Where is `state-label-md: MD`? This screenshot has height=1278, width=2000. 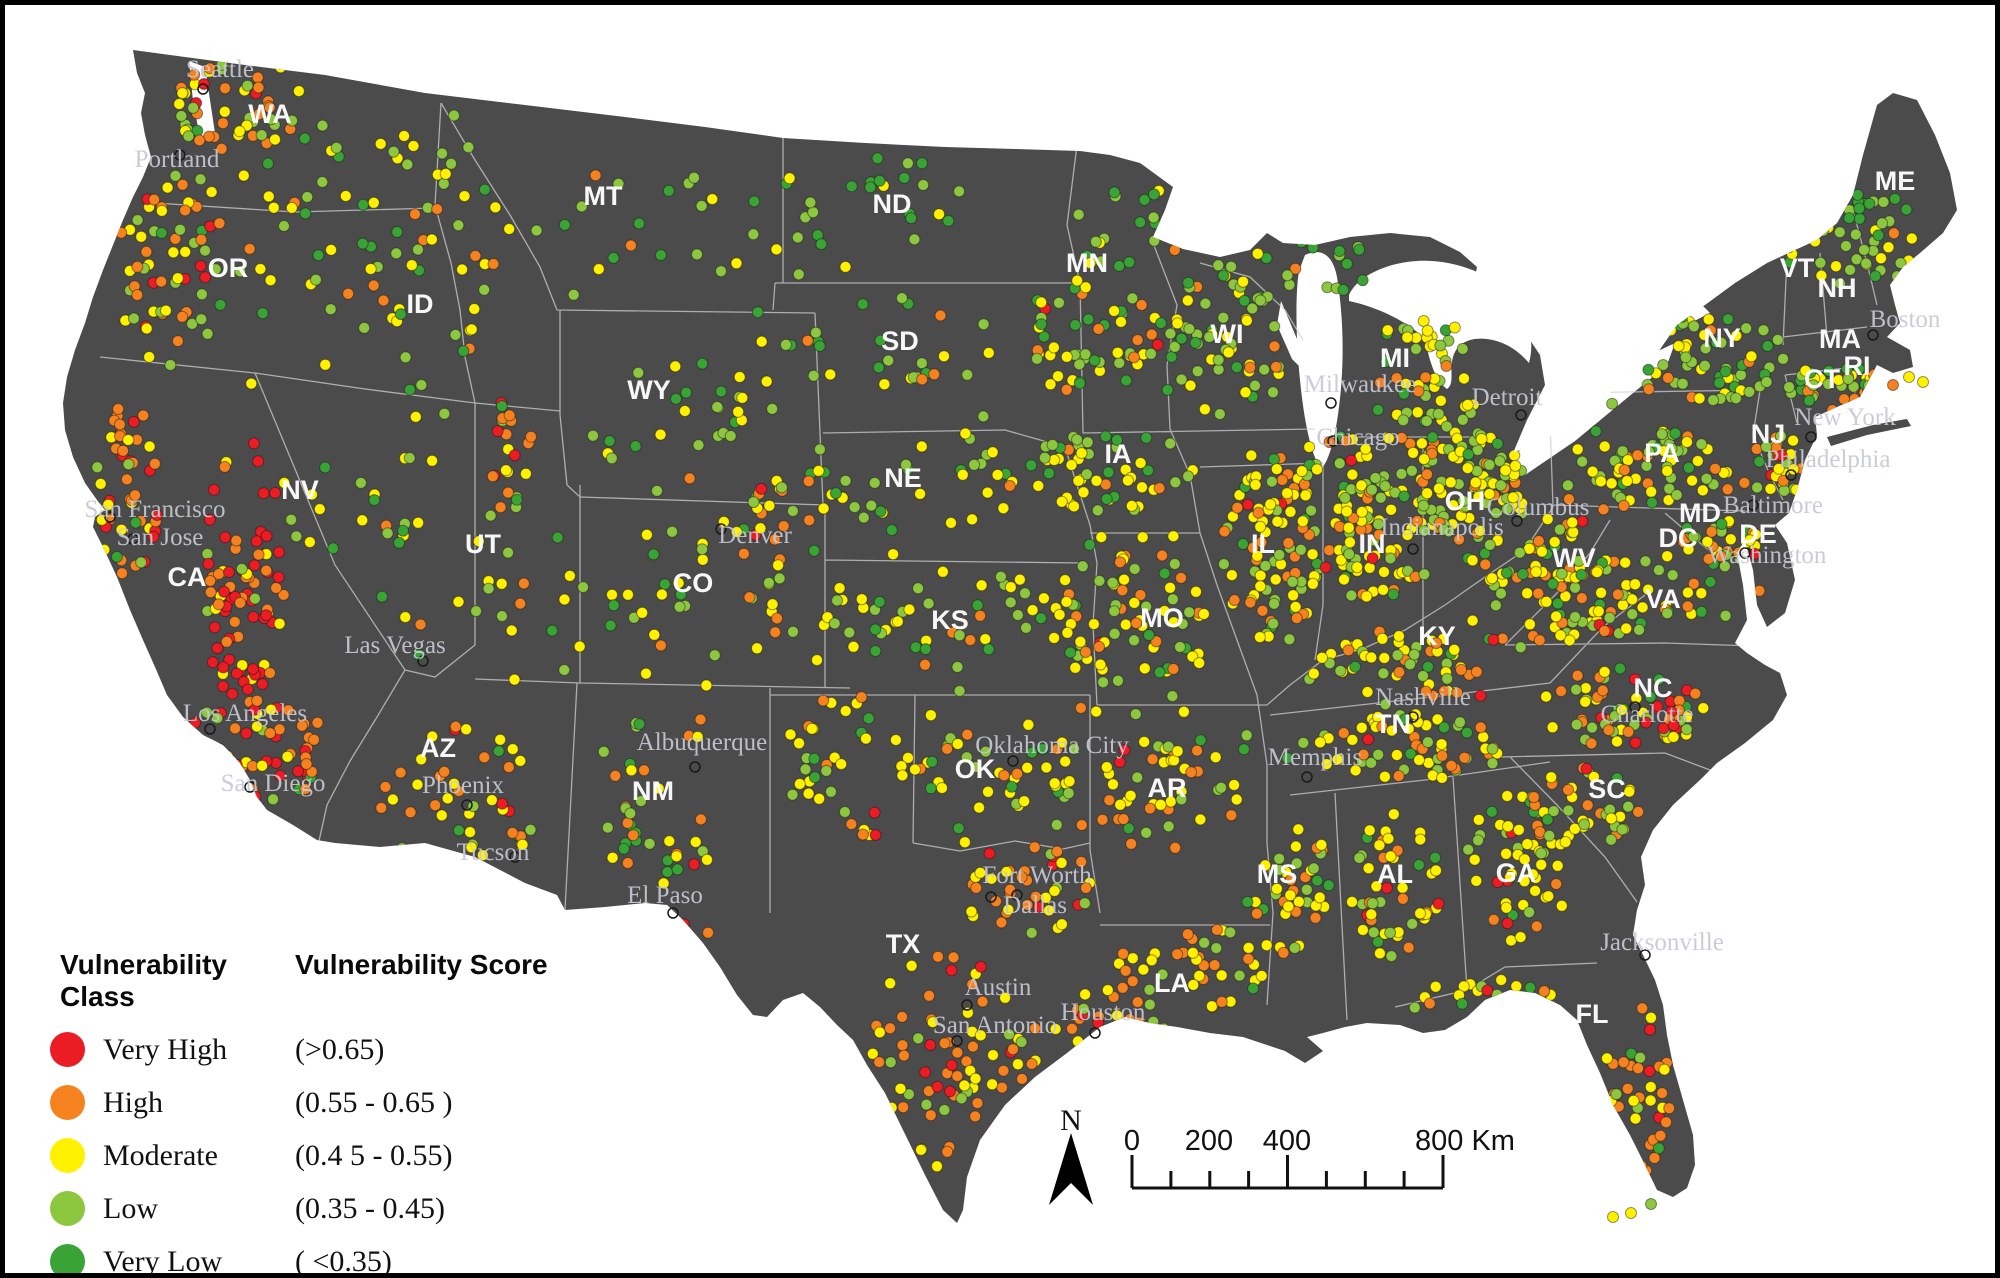 state-label-md: MD is located at coordinates (1700, 513).